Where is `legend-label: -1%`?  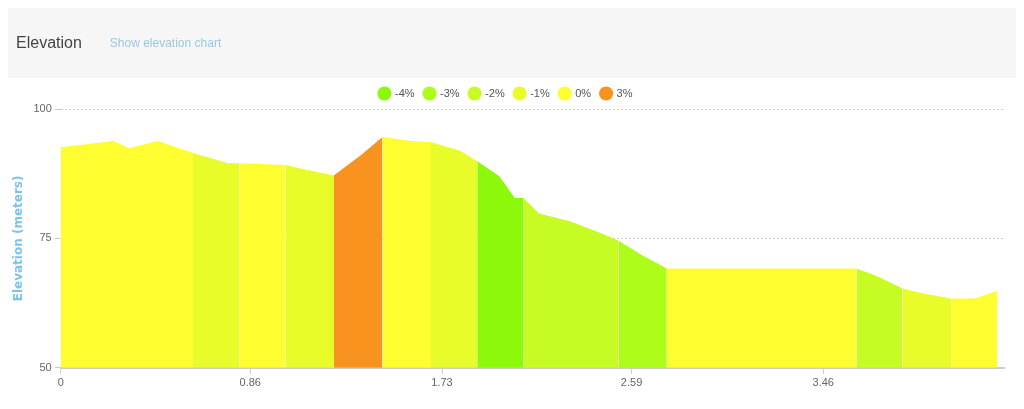
legend-label: -1% is located at coordinates (540, 92).